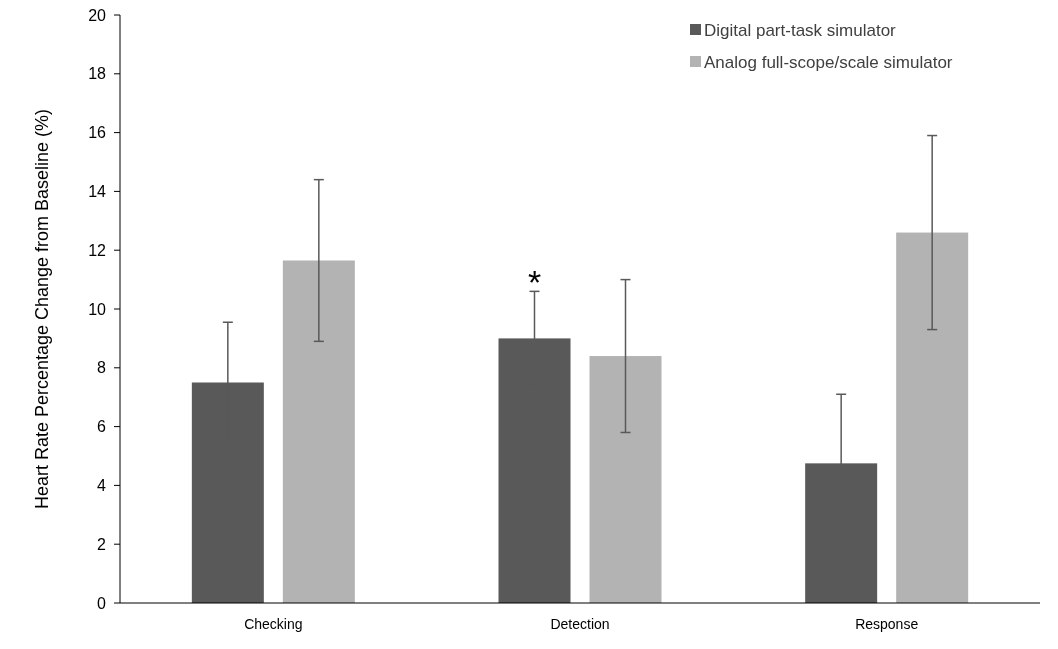 The width and height of the screenshot is (1058, 649). What do you see at coordinates (887, 624) in the screenshot?
I see `x-tick-label: Response` at bounding box center [887, 624].